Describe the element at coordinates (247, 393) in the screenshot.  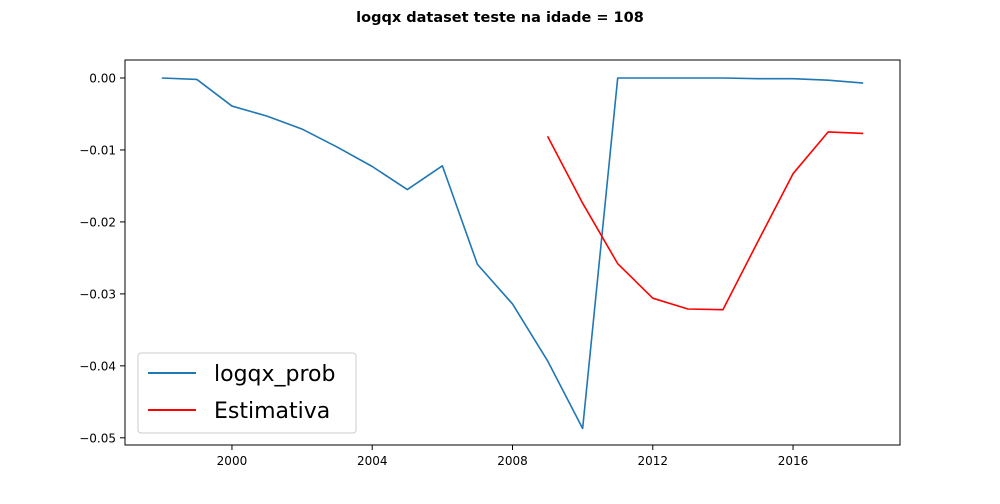
I see `legend: logqx_prob Estimativa` at that location.